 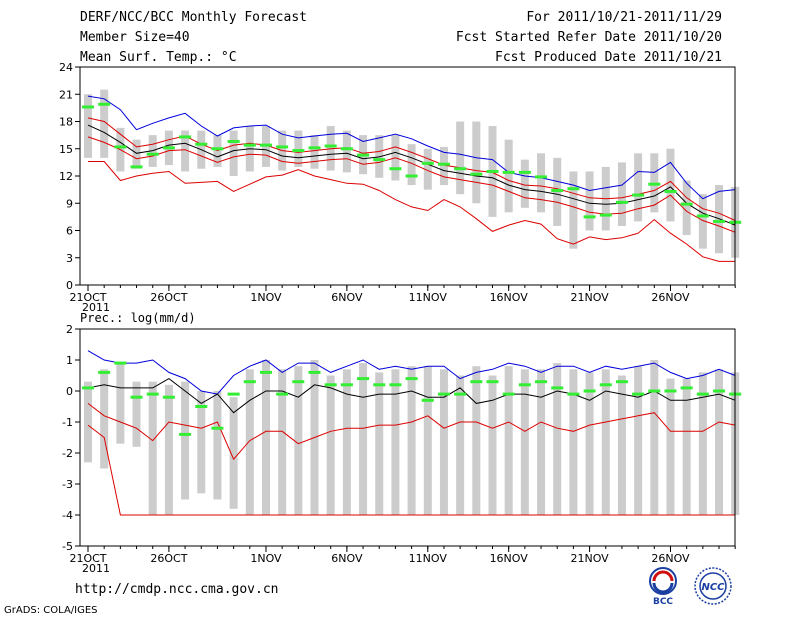 What do you see at coordinates (66, 67) in the screenshot?
I see `y-tick-label: 24` at bounding box center [66, 67].